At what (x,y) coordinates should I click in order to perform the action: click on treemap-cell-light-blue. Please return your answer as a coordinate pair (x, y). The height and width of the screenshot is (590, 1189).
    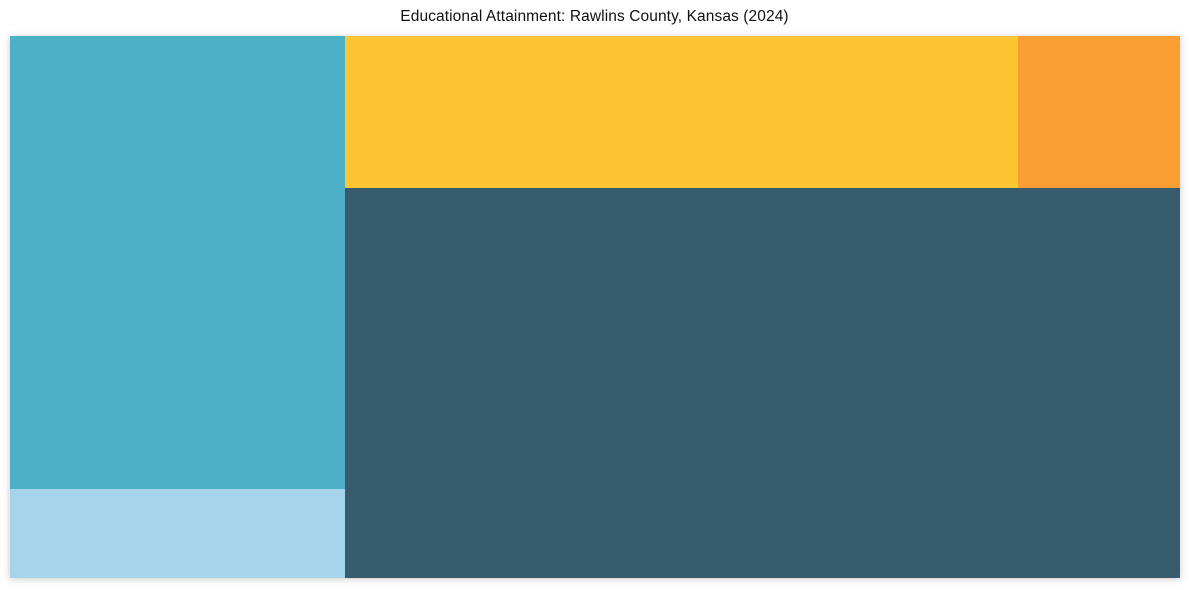
    Looking at the image, I should click on (177, 533).